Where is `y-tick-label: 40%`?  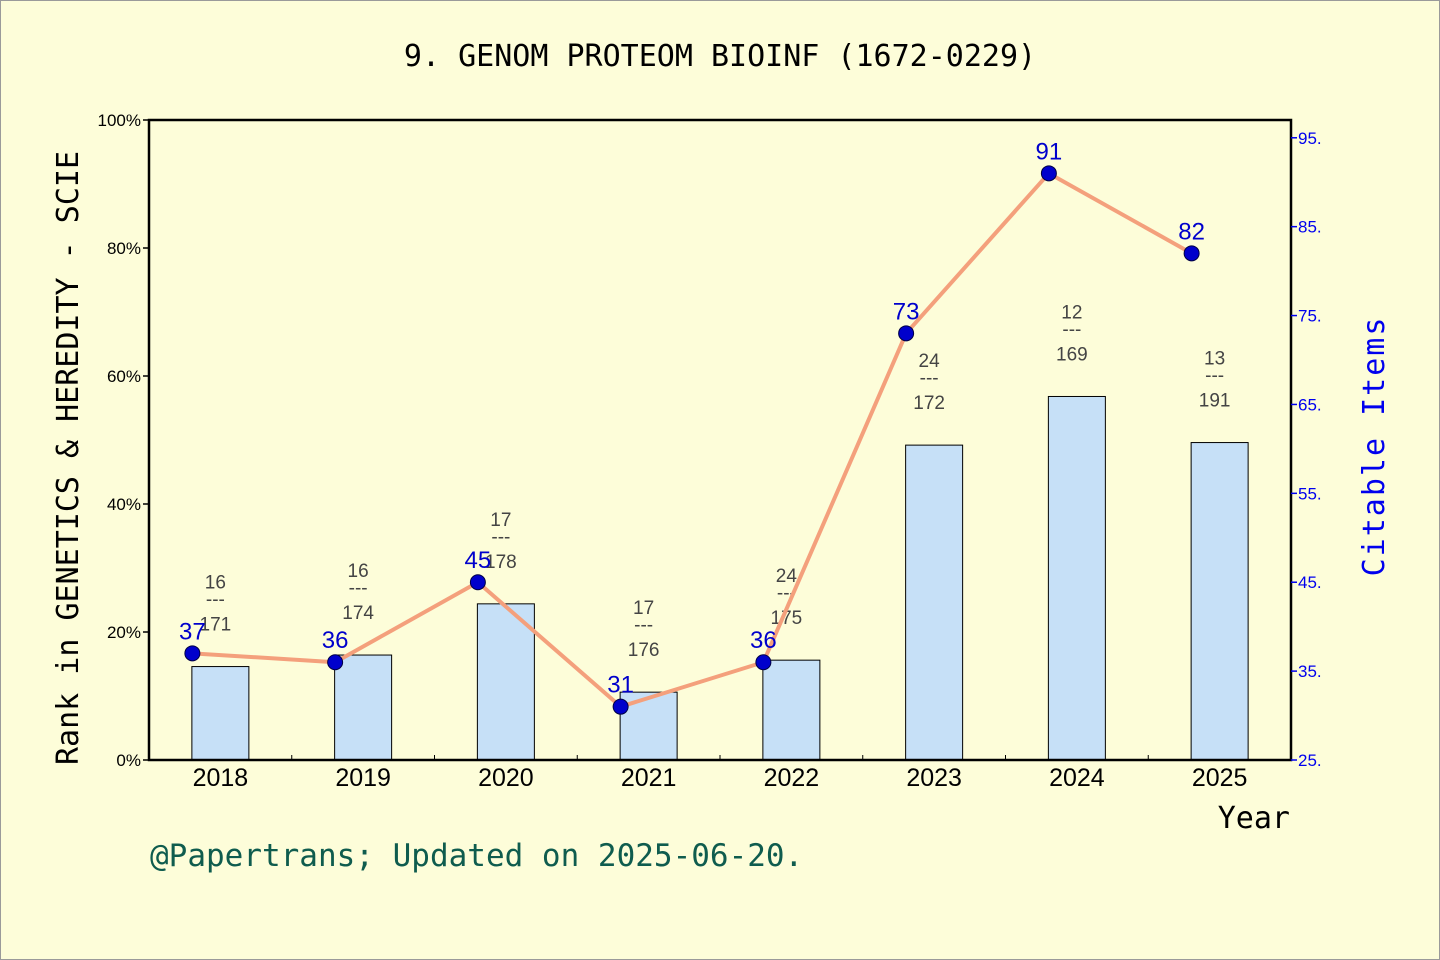 y-tick-label: 40% is located at coordinates (124, 504).